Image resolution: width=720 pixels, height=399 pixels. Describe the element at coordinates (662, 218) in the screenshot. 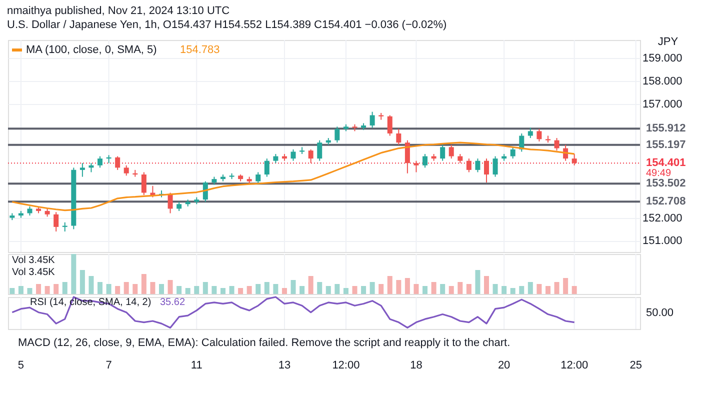

I see `y-tick-label: 152.000` at that location.